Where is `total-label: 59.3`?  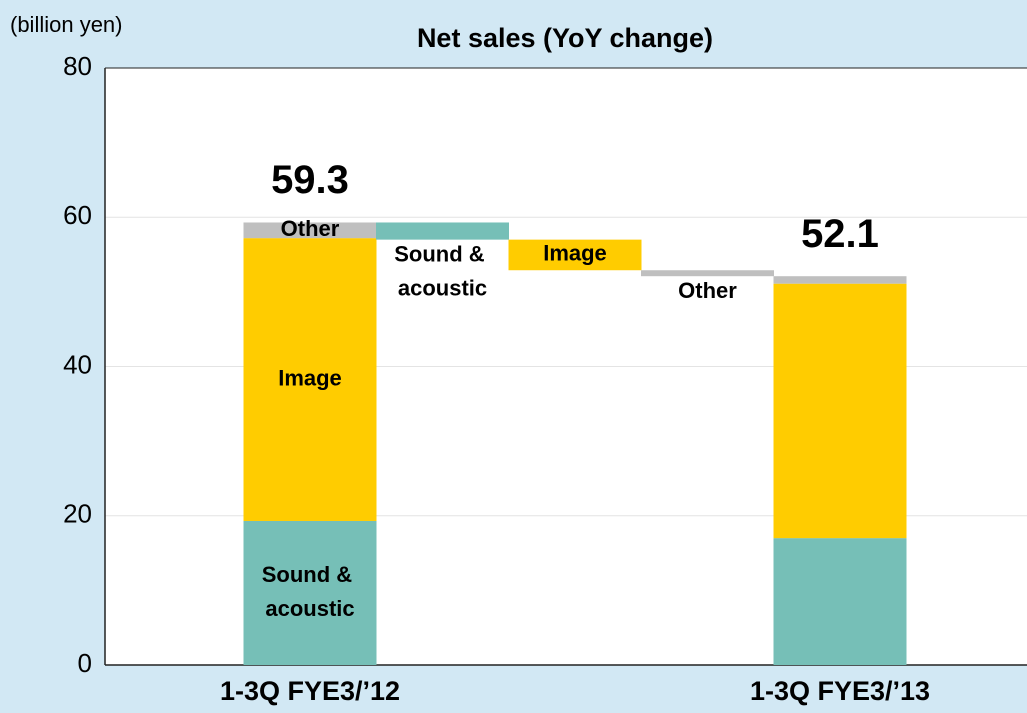
total-label: 59.3 is located at coordinates (310, 180).